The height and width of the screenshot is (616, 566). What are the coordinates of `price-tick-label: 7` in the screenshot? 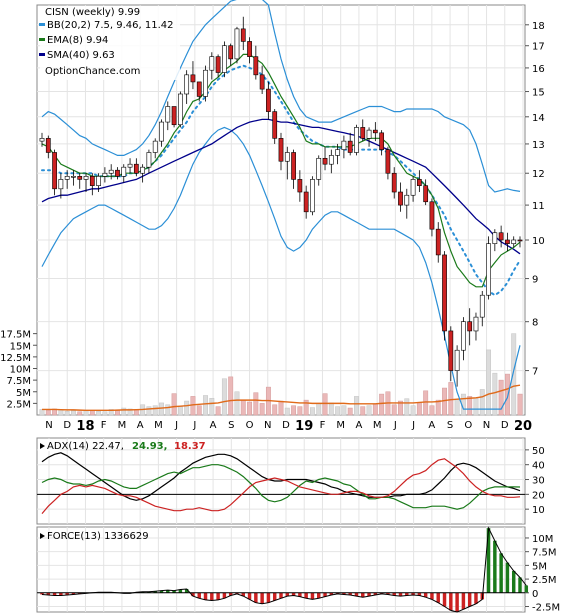 It's located at (535, 372).